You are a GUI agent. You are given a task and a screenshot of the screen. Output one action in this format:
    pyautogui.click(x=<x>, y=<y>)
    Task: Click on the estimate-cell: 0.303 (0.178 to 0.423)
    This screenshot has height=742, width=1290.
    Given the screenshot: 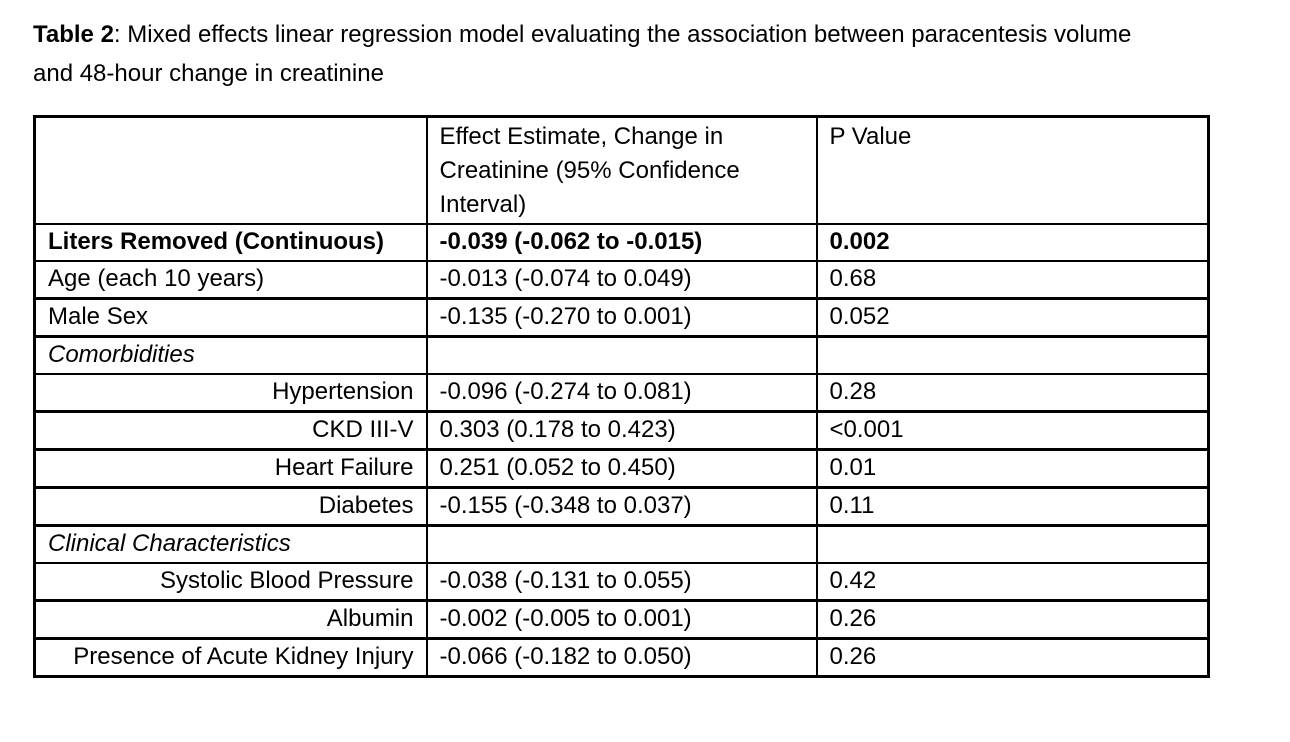 What is the action you would take?
    pyautogui.click(x=621, y=430)
    